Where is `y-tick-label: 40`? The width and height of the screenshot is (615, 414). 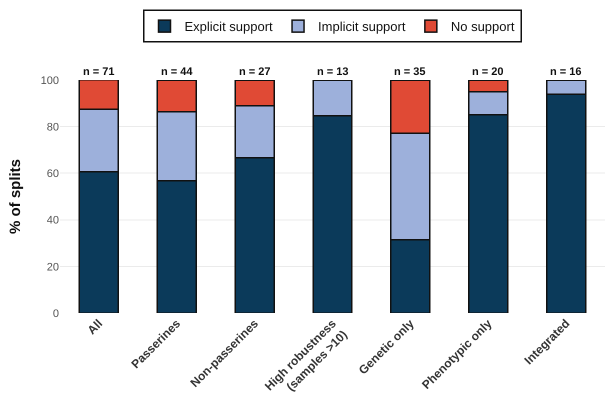
y-tick-label: 40 is located at coordinates (52, 220).